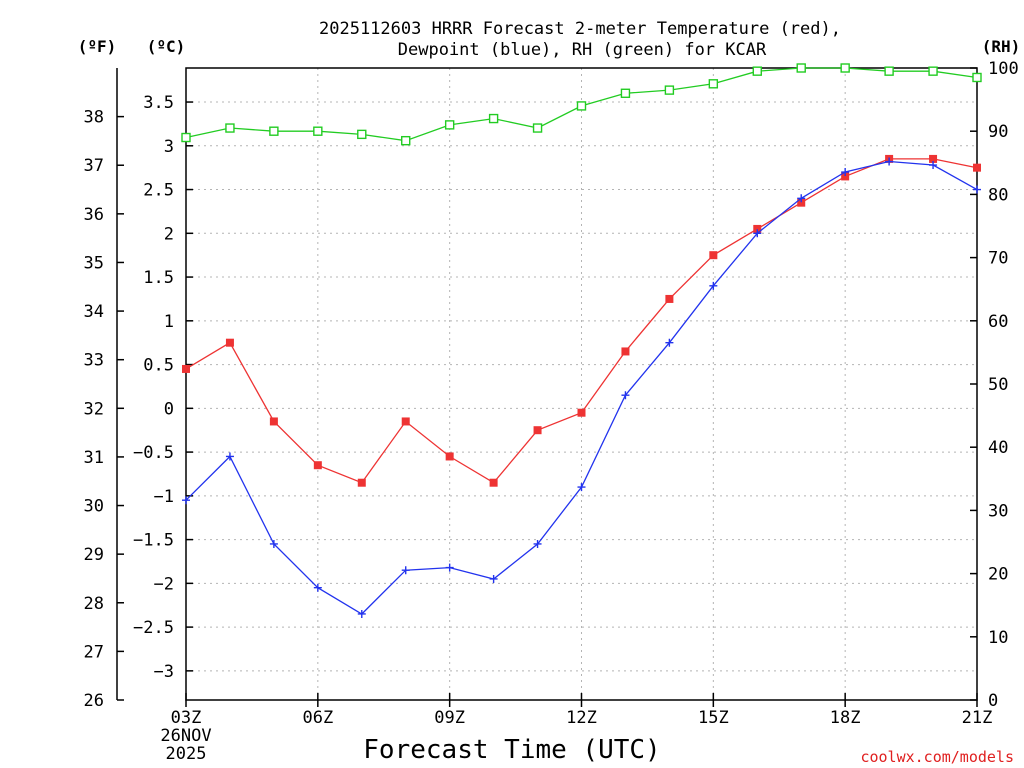 The height and width of the screenshot is (768, 1024). I want to click on celsius-tick-label: 2.5, so click(158, 191).